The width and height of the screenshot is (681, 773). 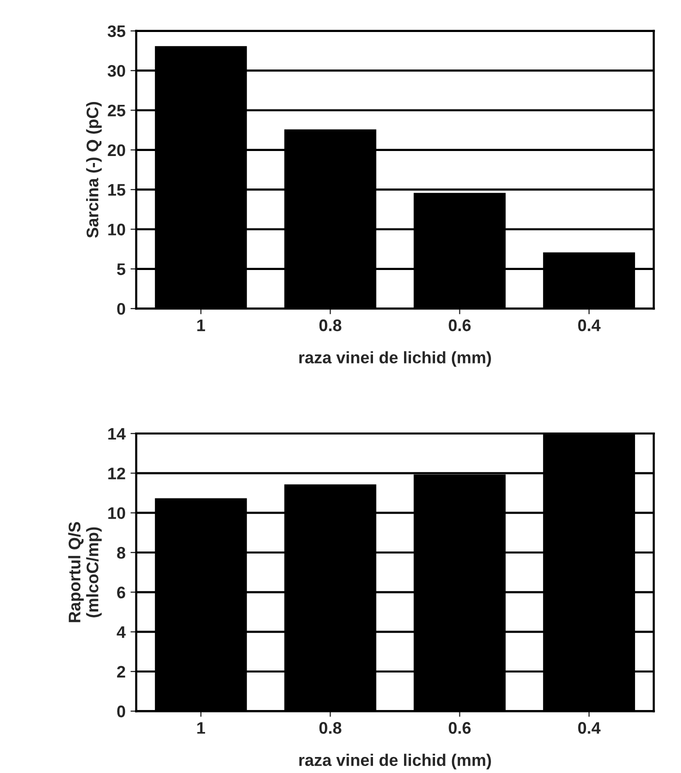 What do you see at coordinates (121, 672) in the screenshot?
I see `y-tick-label: 2` at bounding box center [121, 672].